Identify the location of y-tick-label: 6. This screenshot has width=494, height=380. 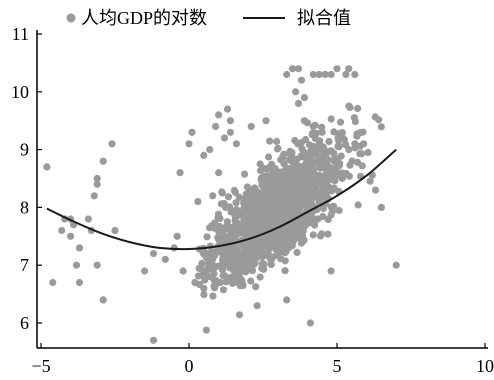
(24, 323).